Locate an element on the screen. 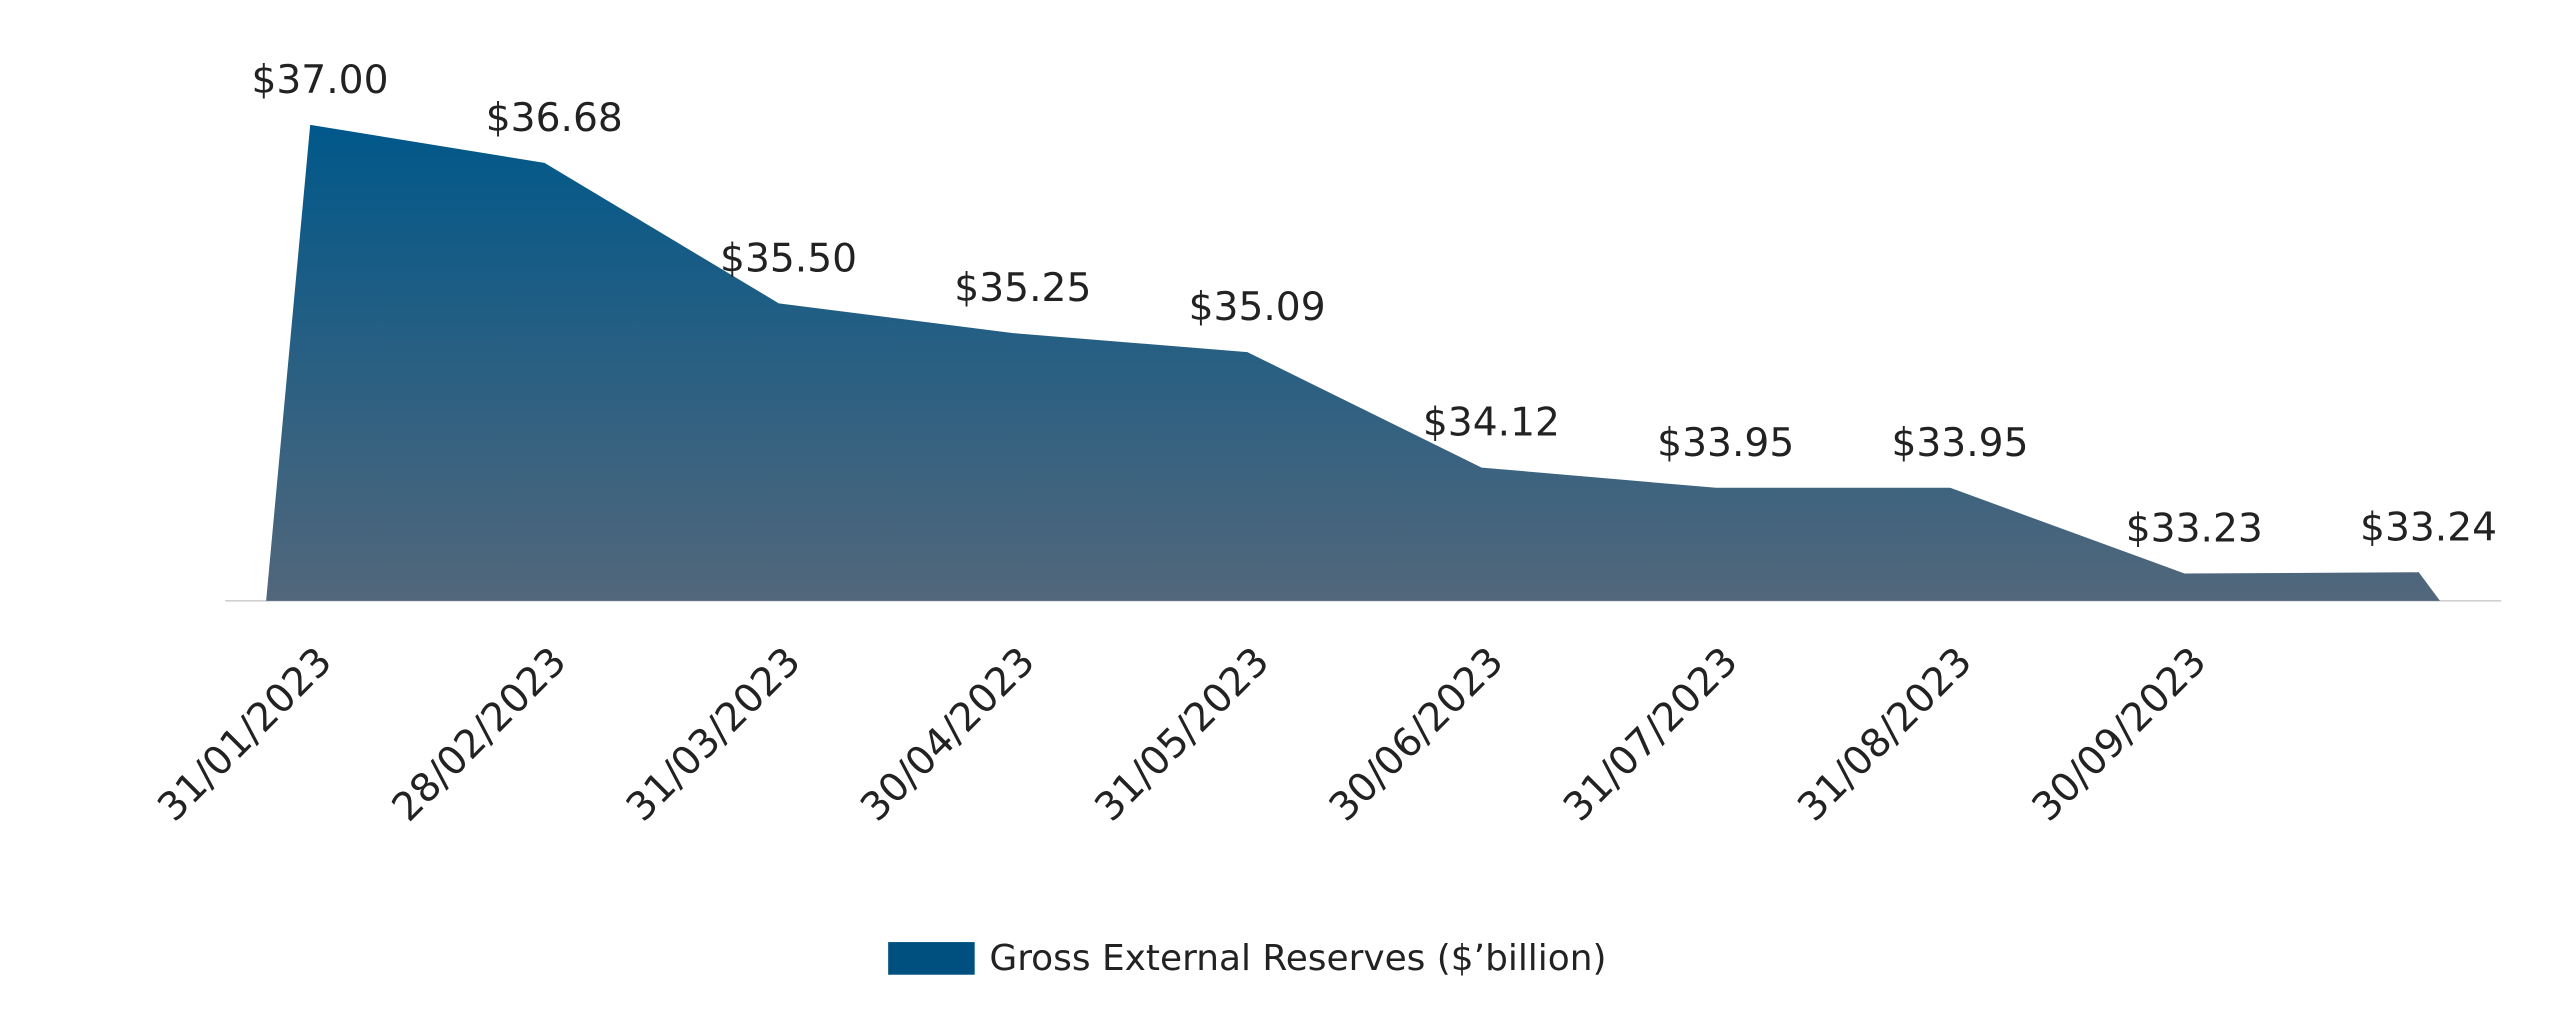  x-tick-label: 30/06/2023 is located at coordinates (1416, 734).